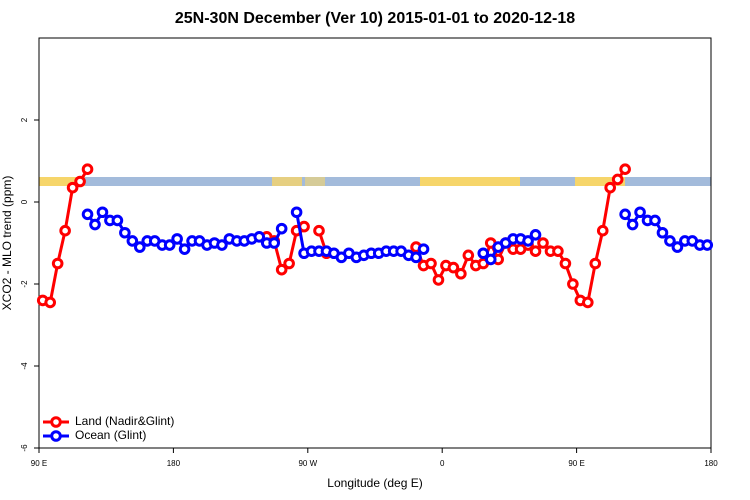  I want to click on x-tick-label: 0, so click(442, 463).